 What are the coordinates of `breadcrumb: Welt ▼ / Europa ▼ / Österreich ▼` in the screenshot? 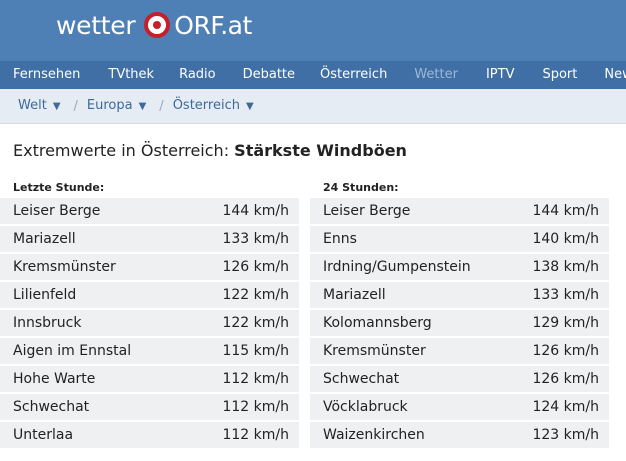 It's located at (313, 106).